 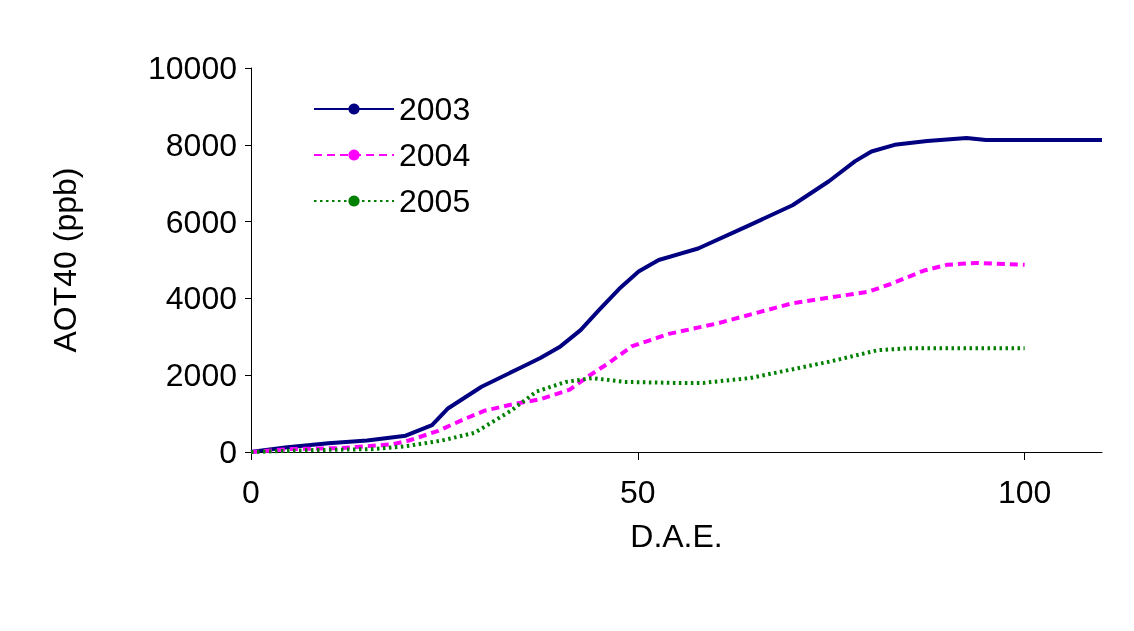 I want to click on x-tick-label: 0, so click(x=251, y=492).